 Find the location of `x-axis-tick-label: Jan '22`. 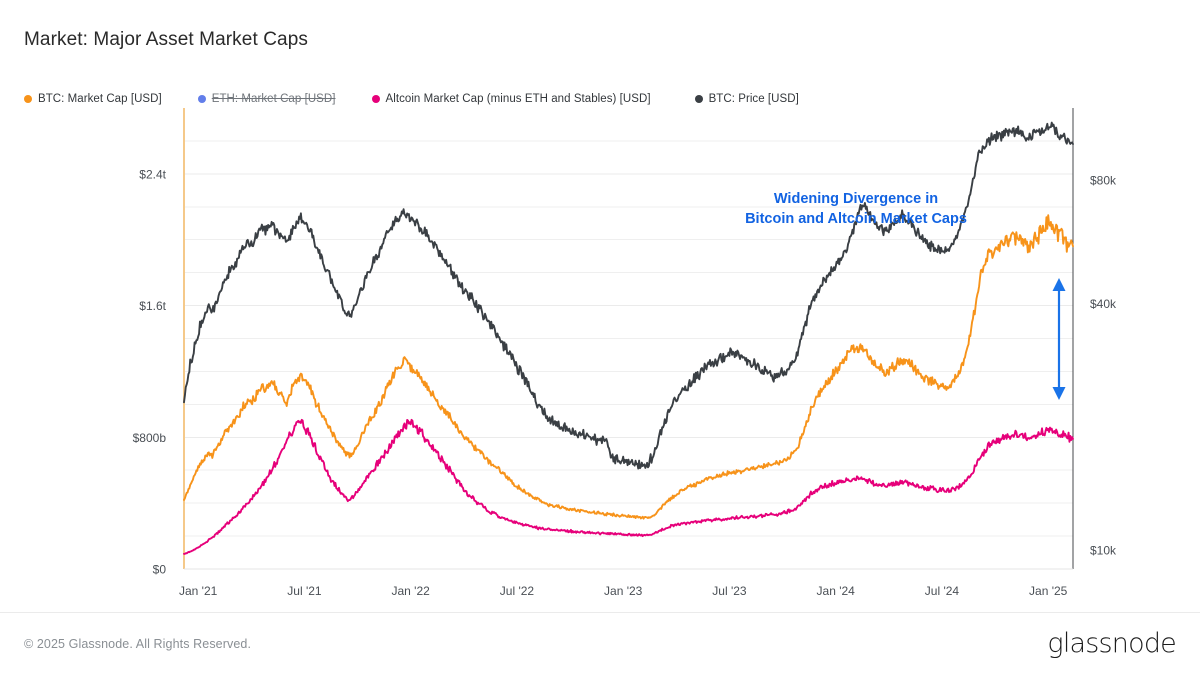

x-axis-tick-label: Jan '22 is located at coordinates (411, 591).